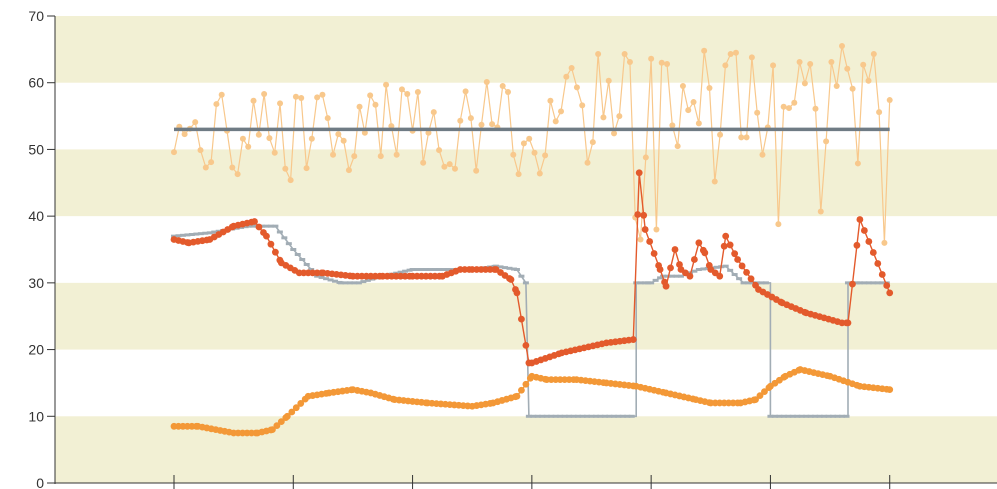 The height and width of the screenshot is (489, 997). What do you see at coordinates (36, 16) in the screenshot?
I see `y-tick-label: 70` at bounding box center [36, 16].